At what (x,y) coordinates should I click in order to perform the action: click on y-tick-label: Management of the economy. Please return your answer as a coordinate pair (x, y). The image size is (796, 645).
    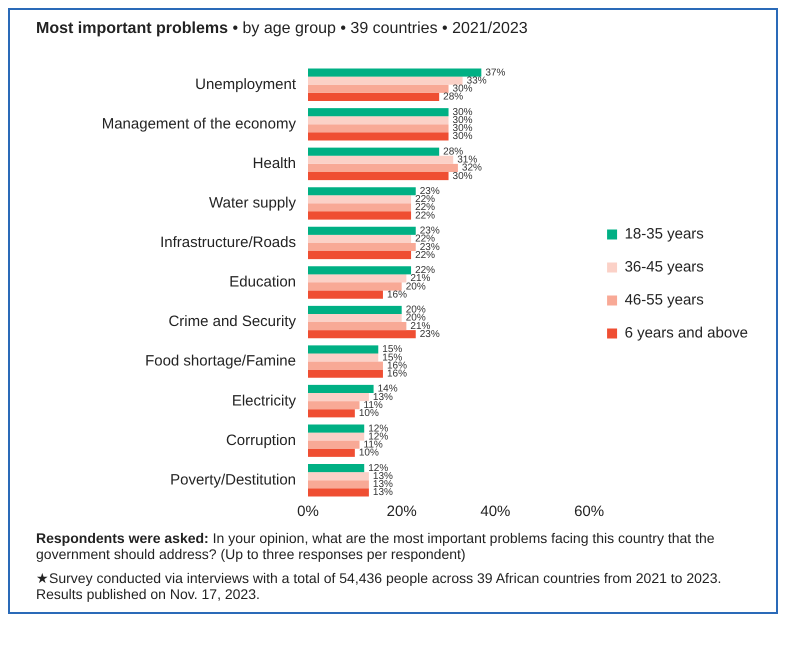
    Looking at the image, I should click on (199, 123).